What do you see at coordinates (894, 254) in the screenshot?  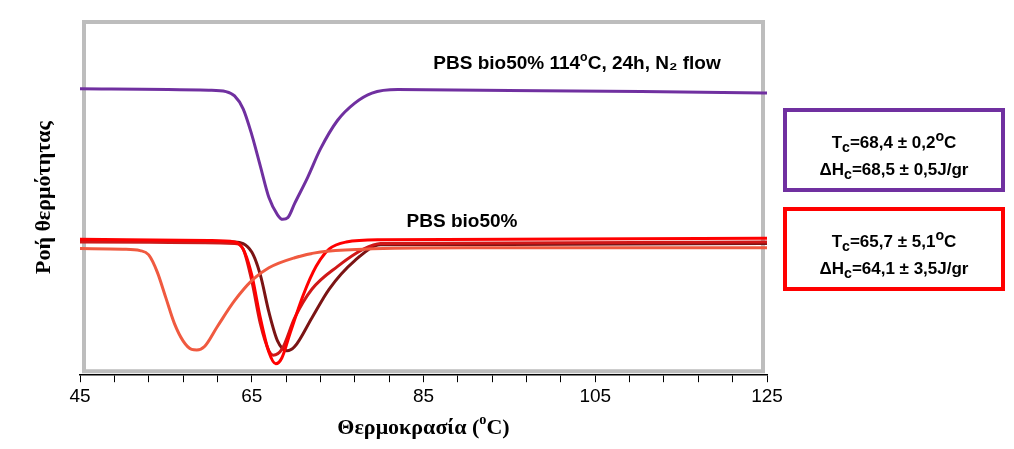 I see `text: T$_{c}$=65,7 ± 5,1$^{o}$C ΔH$_{c}$=64,1 ± 3,5J/gr` at bounding box center [894, 254].